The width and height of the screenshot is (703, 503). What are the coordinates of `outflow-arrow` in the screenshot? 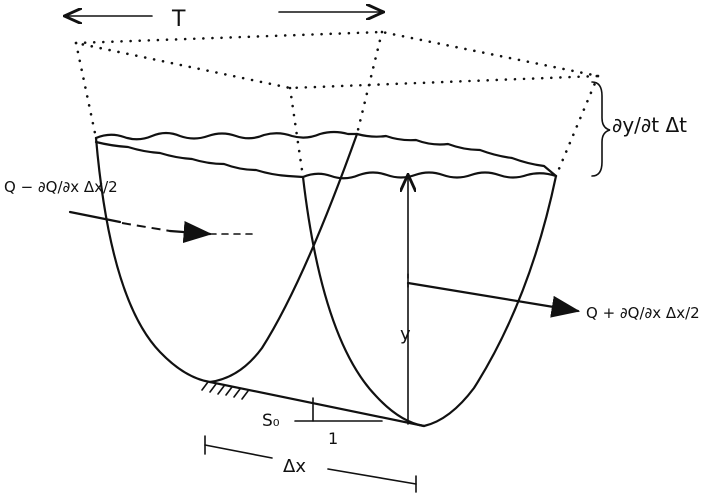 It's located at (493, 299).